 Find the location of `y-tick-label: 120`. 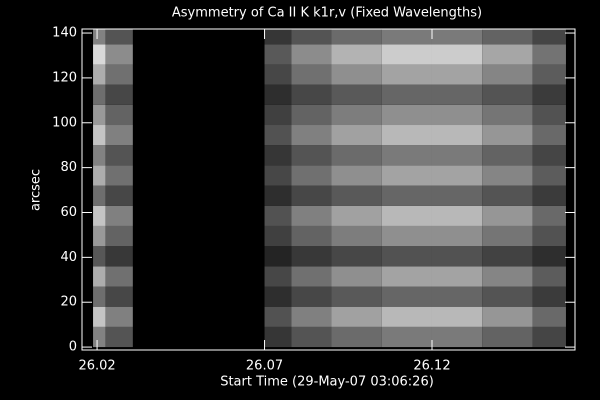

y-tick-label: 120 is located at coordinates (64, 77).